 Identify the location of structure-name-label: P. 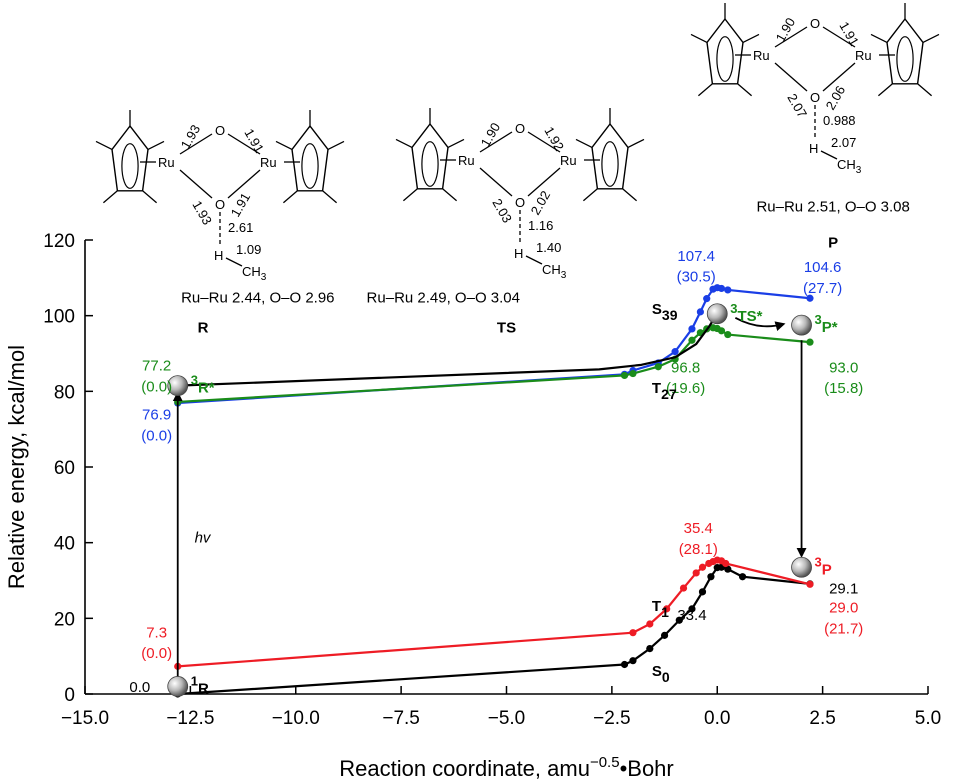
(833, 243).